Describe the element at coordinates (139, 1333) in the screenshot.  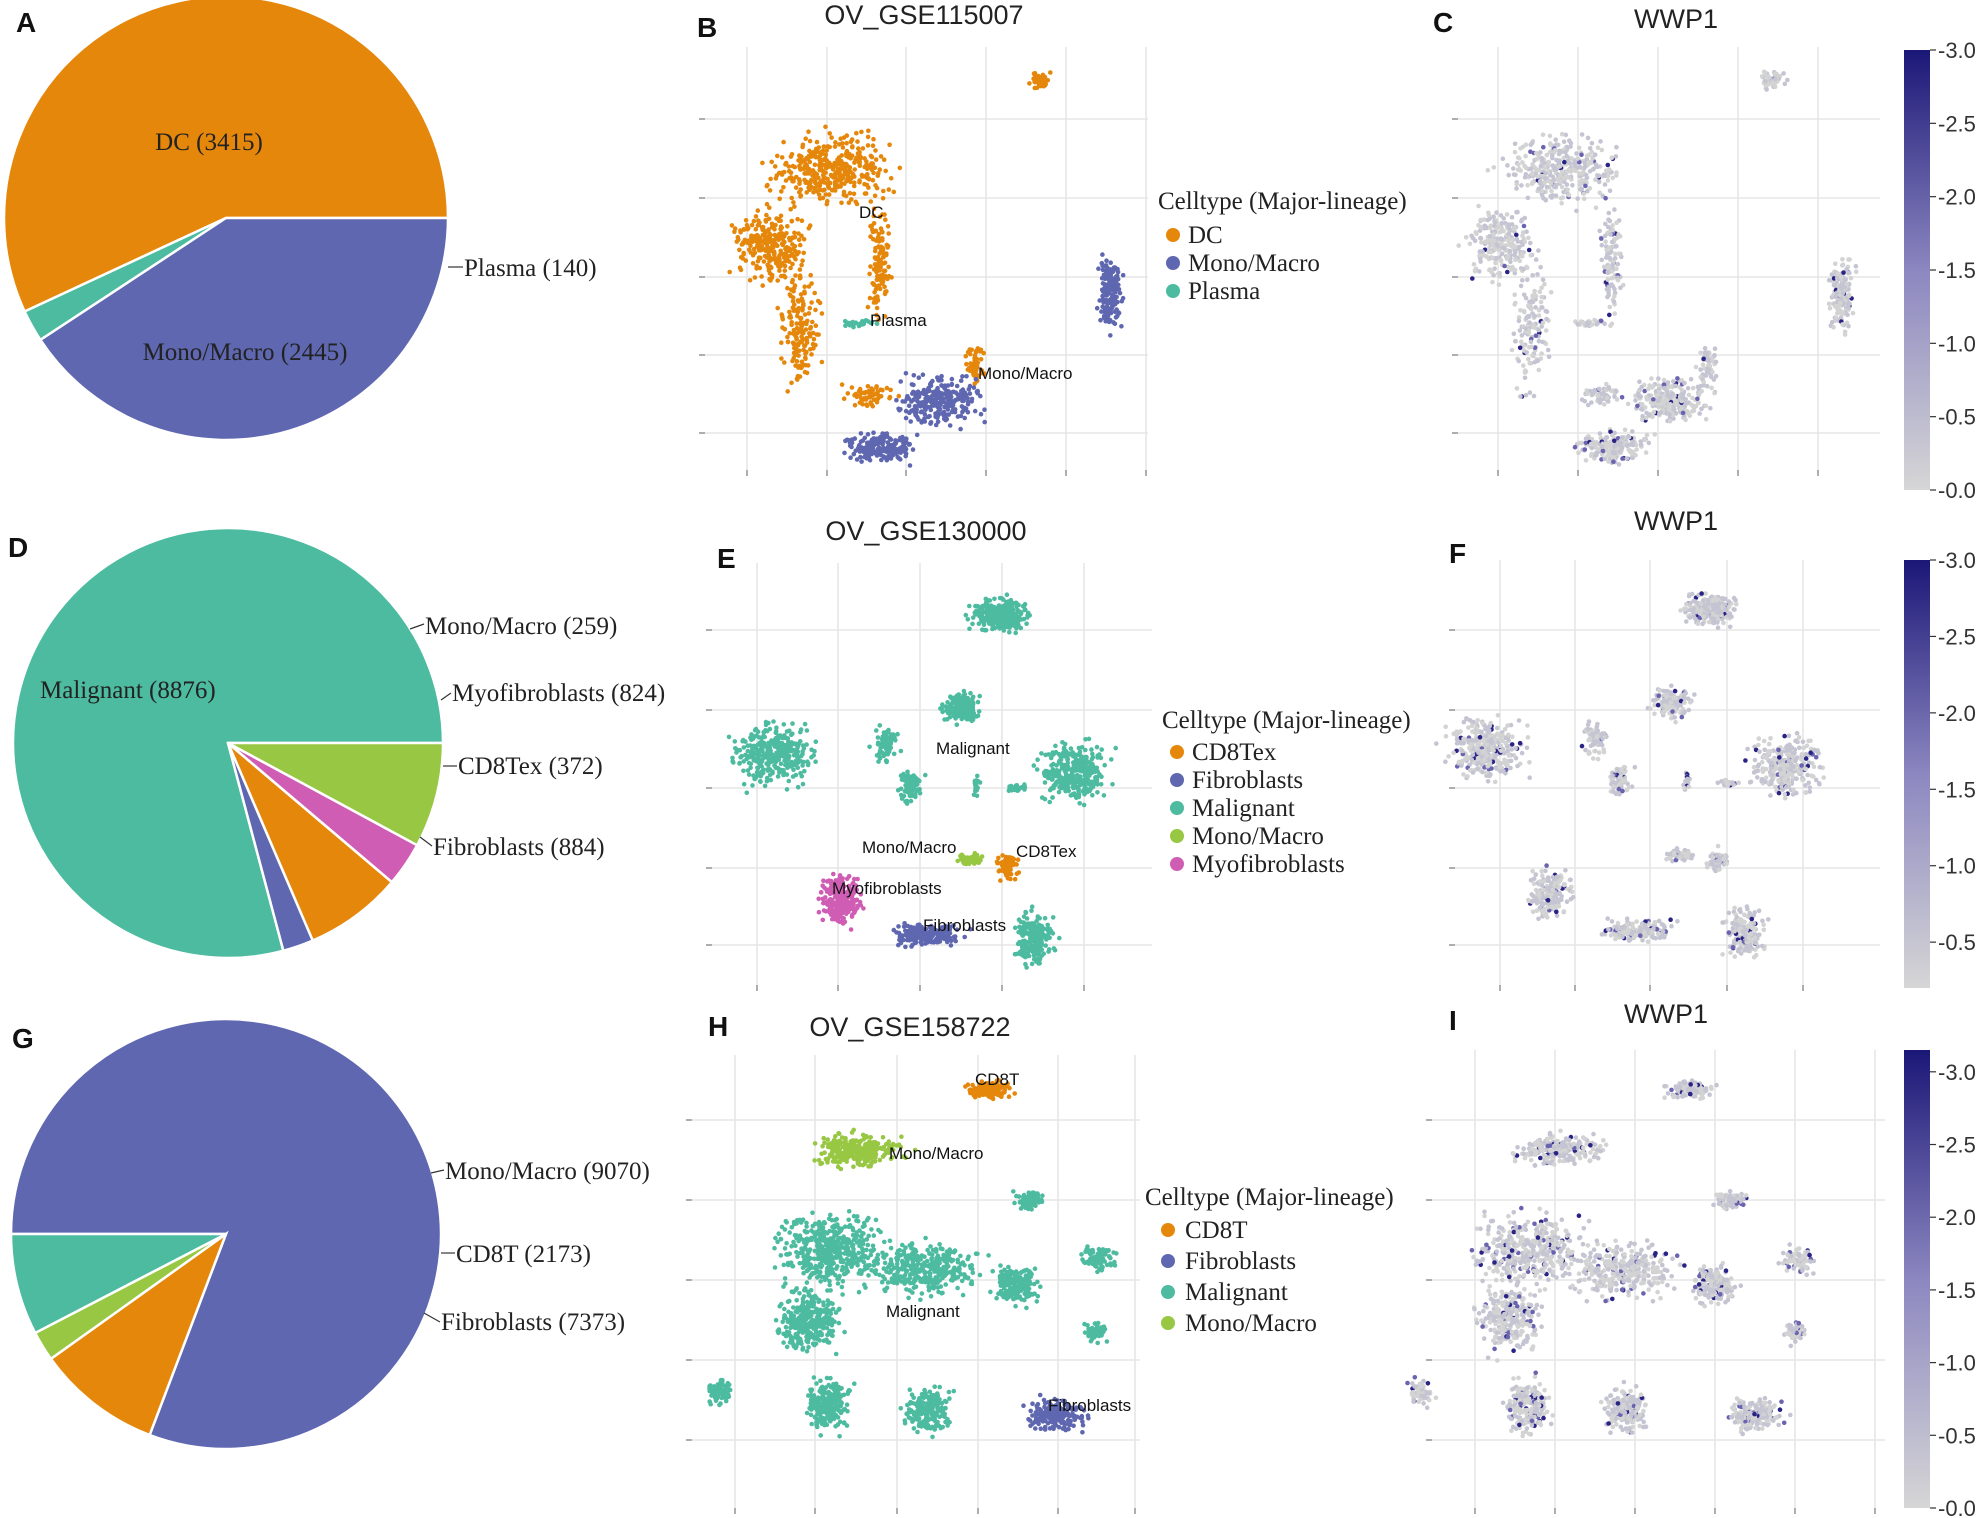
I see `pie-slice` at that location.